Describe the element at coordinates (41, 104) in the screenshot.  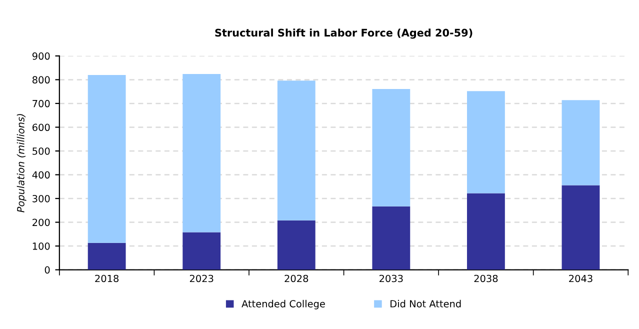
I see `y-tick-label: 700` at that location.